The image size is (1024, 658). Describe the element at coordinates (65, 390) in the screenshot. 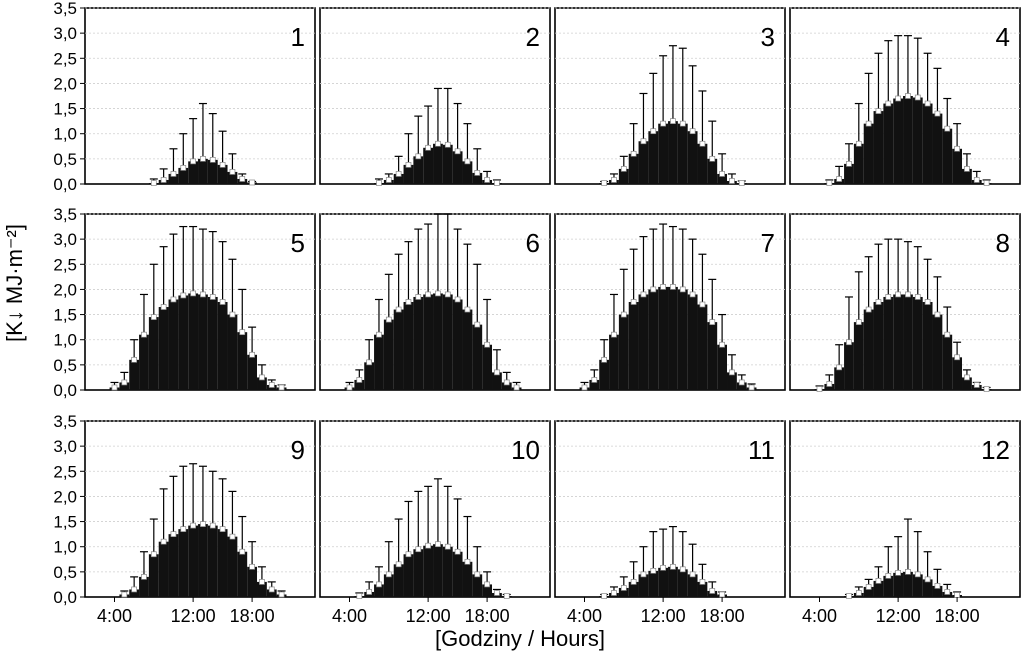

I see `y-tick-label: 0,0` at that location.